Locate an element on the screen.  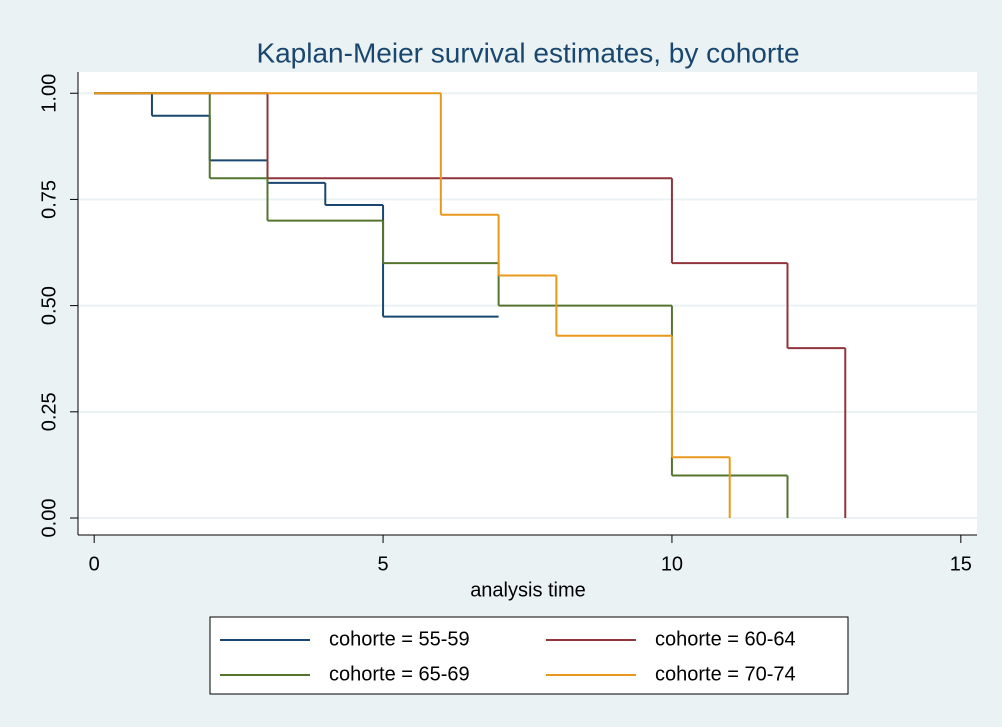
x-axis-label: analysis time is located at coordinates (528, 590).